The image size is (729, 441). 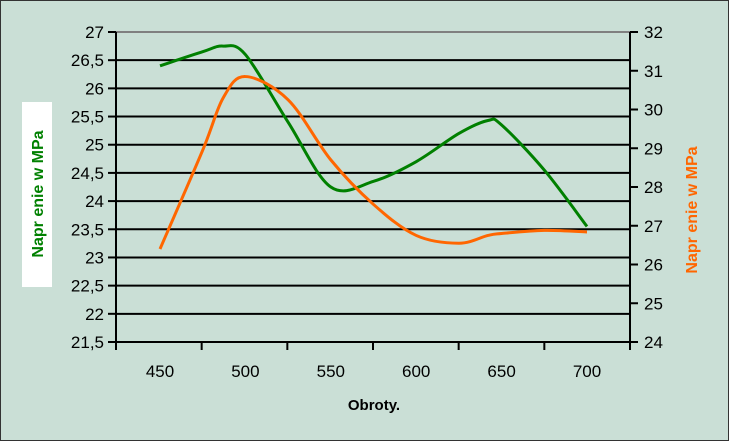 What do you see at coordinates (94, 32) in the screenshot?
I see `left-tick-label: 27` at bounding box center [94, 32].